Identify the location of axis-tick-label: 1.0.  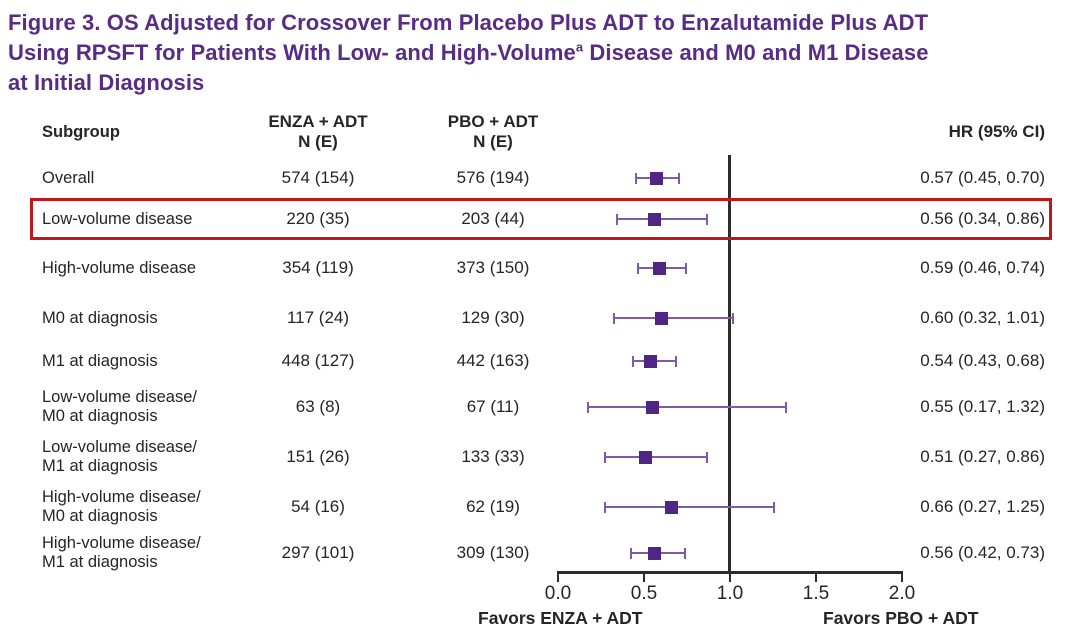
(730, 593).